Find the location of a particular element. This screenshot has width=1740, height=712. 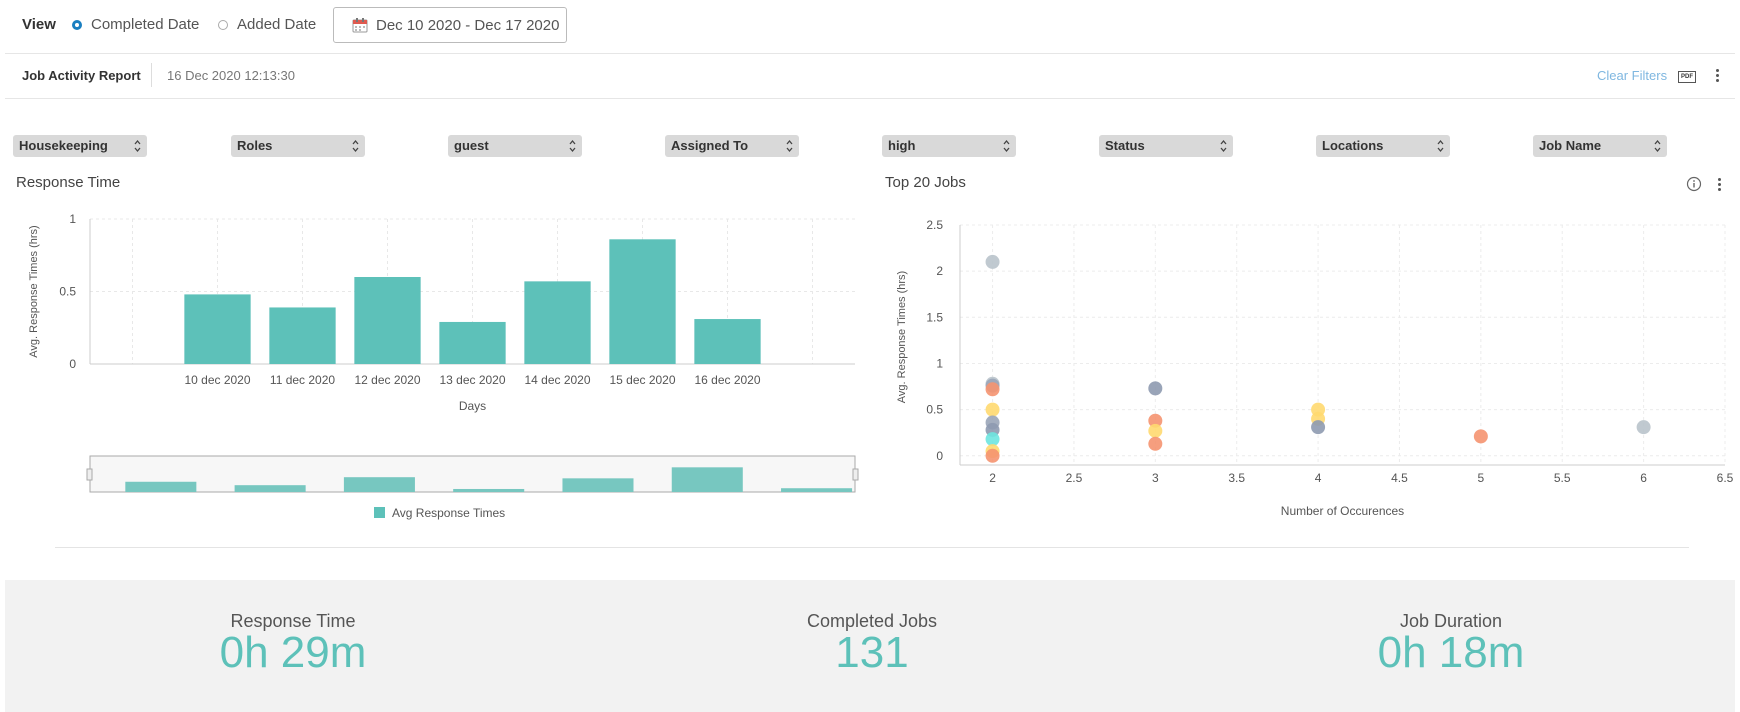

y-tick-label: 1.5 is located at coordinates (934, 317).